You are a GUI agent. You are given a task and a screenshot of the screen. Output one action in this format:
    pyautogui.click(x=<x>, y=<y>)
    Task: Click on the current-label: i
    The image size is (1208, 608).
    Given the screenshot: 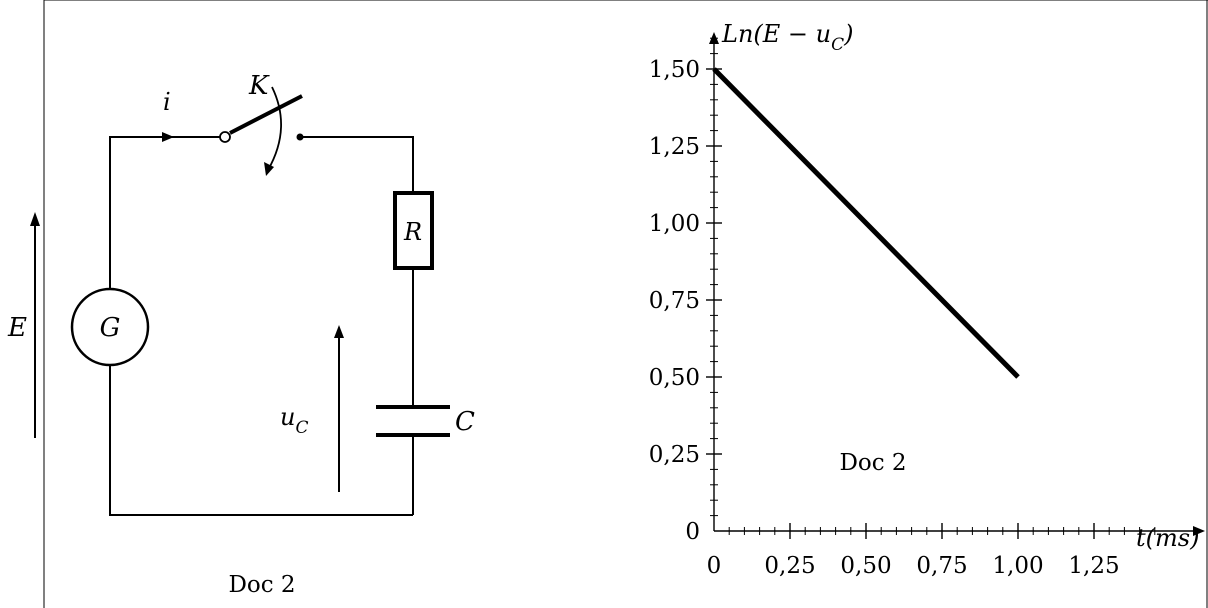 What is the action you would take?
    pyautogui.click(x=167, y=102)
    